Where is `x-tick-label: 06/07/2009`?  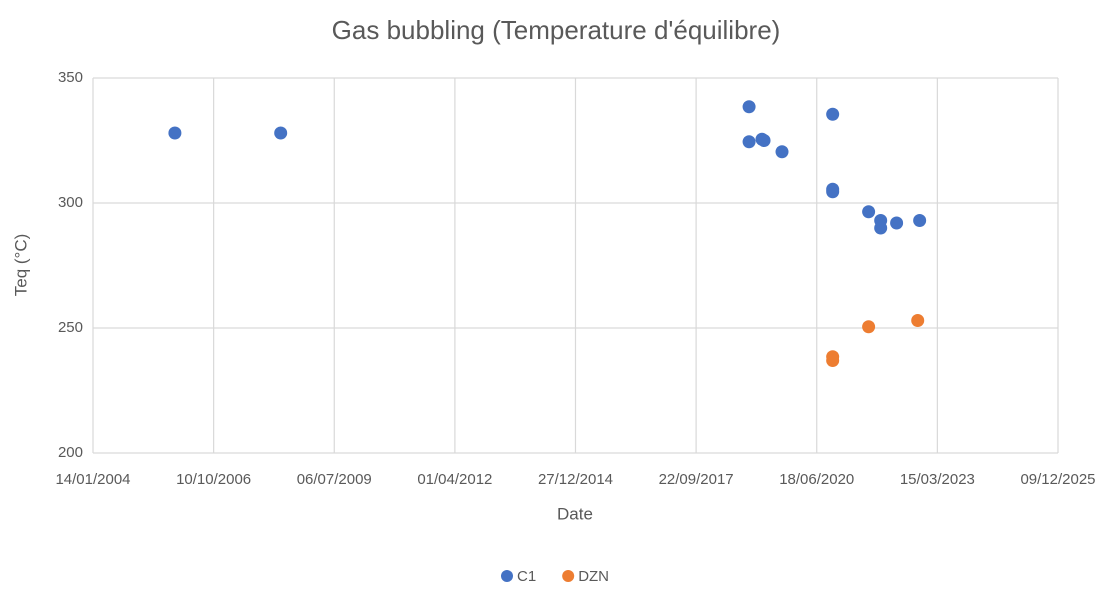
x-tick-label: 06/07/2009 is located at coordinates (334, 479).